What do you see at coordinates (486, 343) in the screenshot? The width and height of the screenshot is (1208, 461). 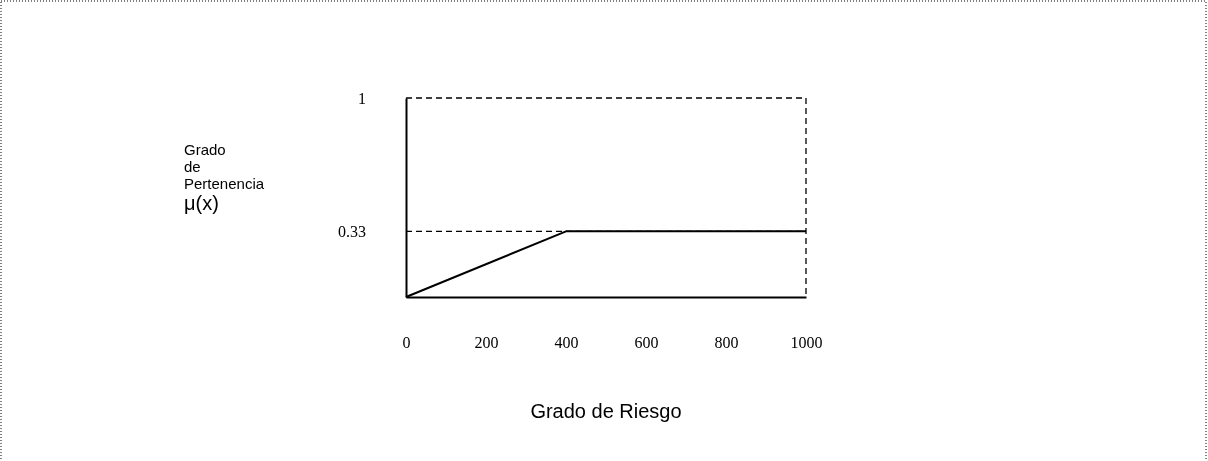 I see `x-tick-label: 200` at bounding box center [486, 343].